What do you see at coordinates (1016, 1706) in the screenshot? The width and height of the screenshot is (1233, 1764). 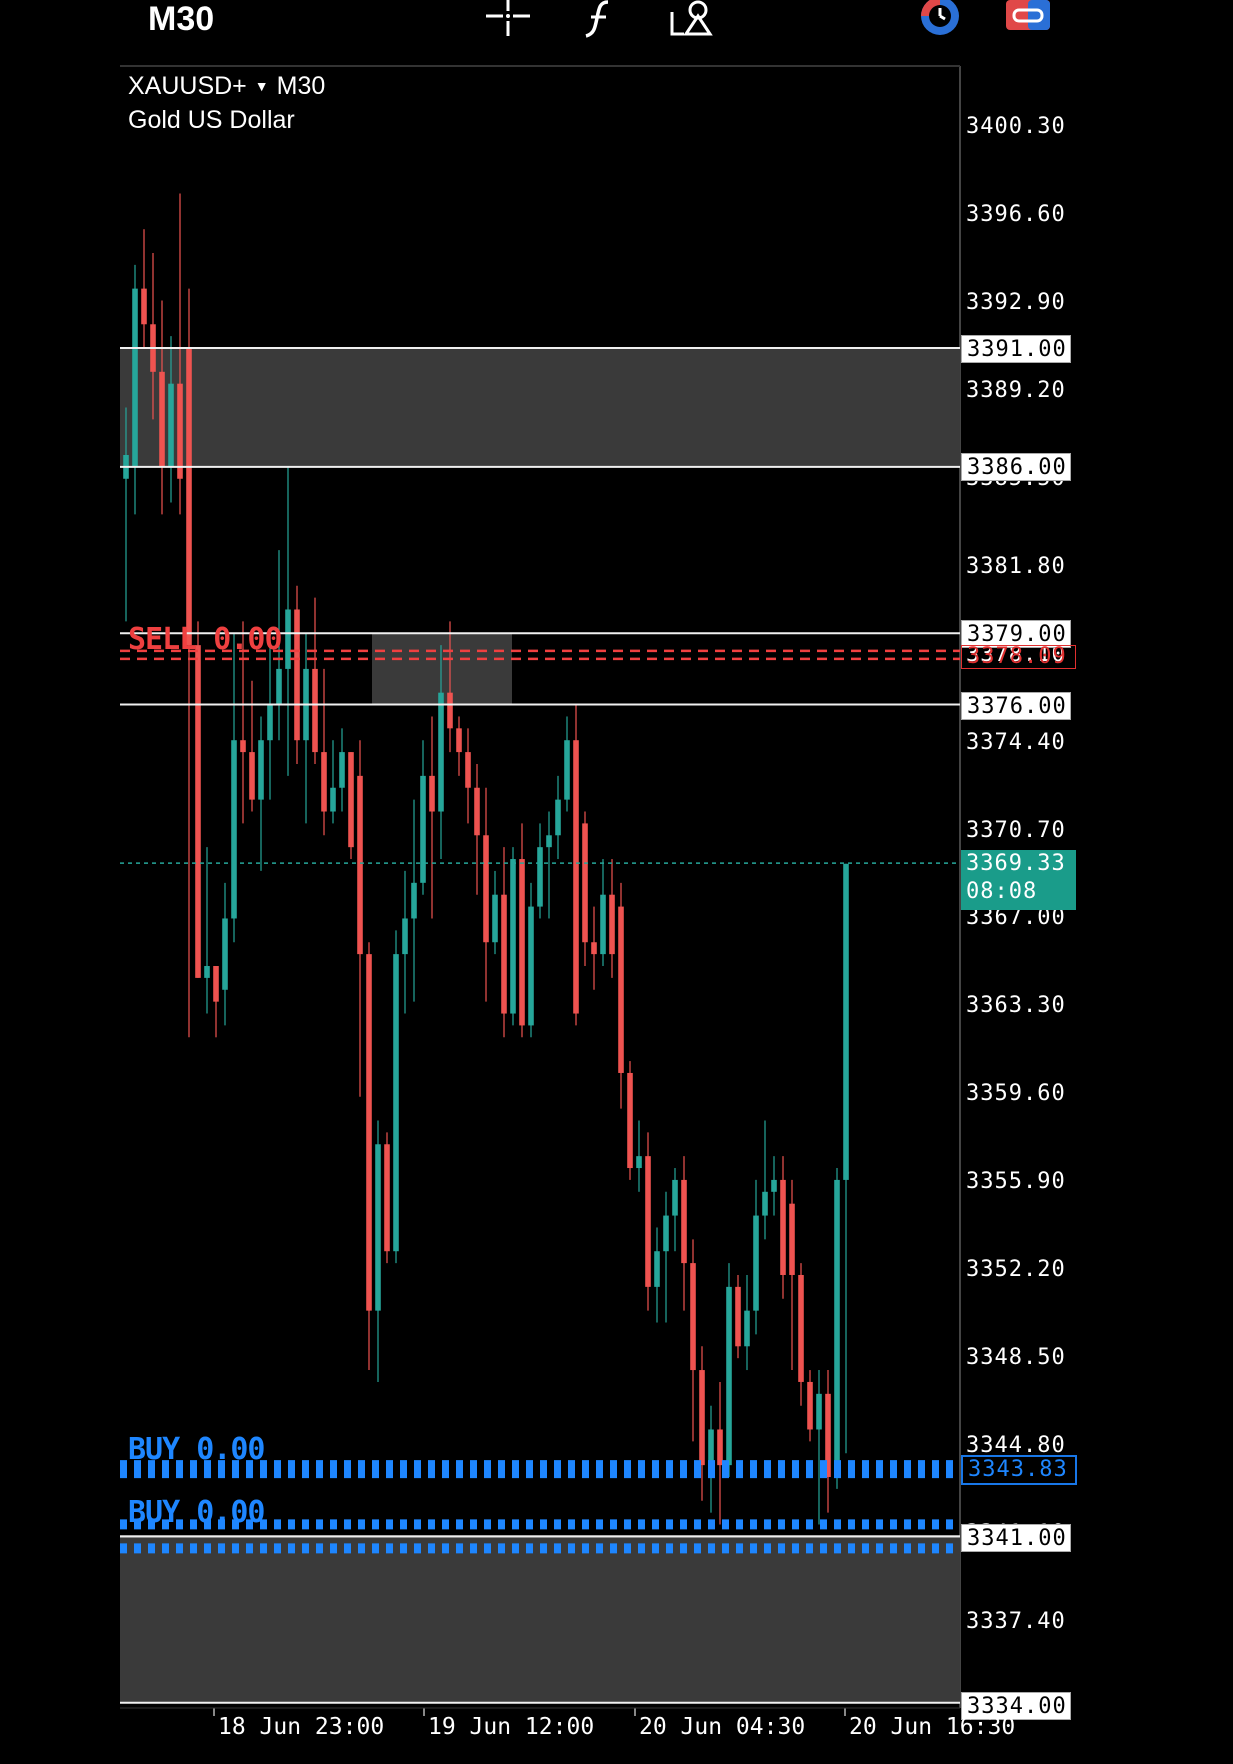 I see `level-label-3334: 3334.00` at bounding box center [1016, 1706].